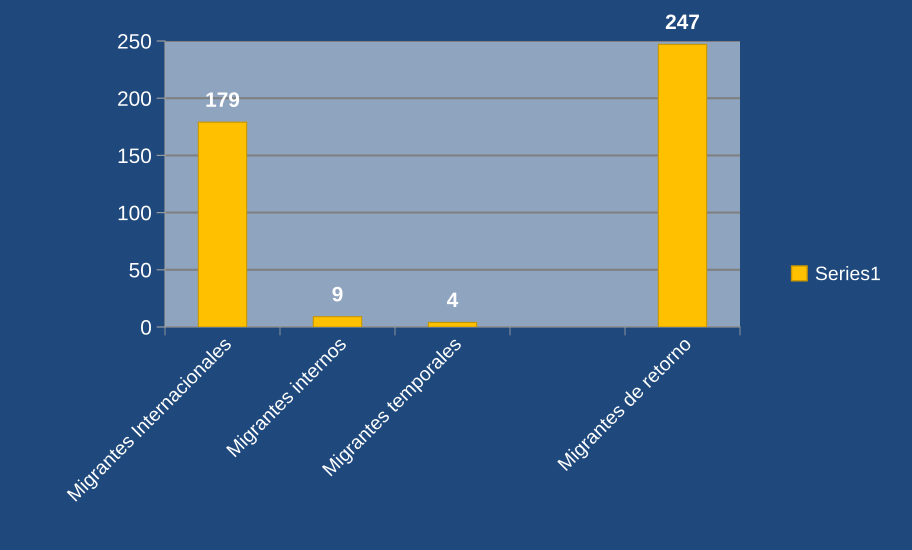  What do you see at coordinates (140, 270) in the screenshot?
I see `y-tick-label: 50` at bounding box center [140, 270].